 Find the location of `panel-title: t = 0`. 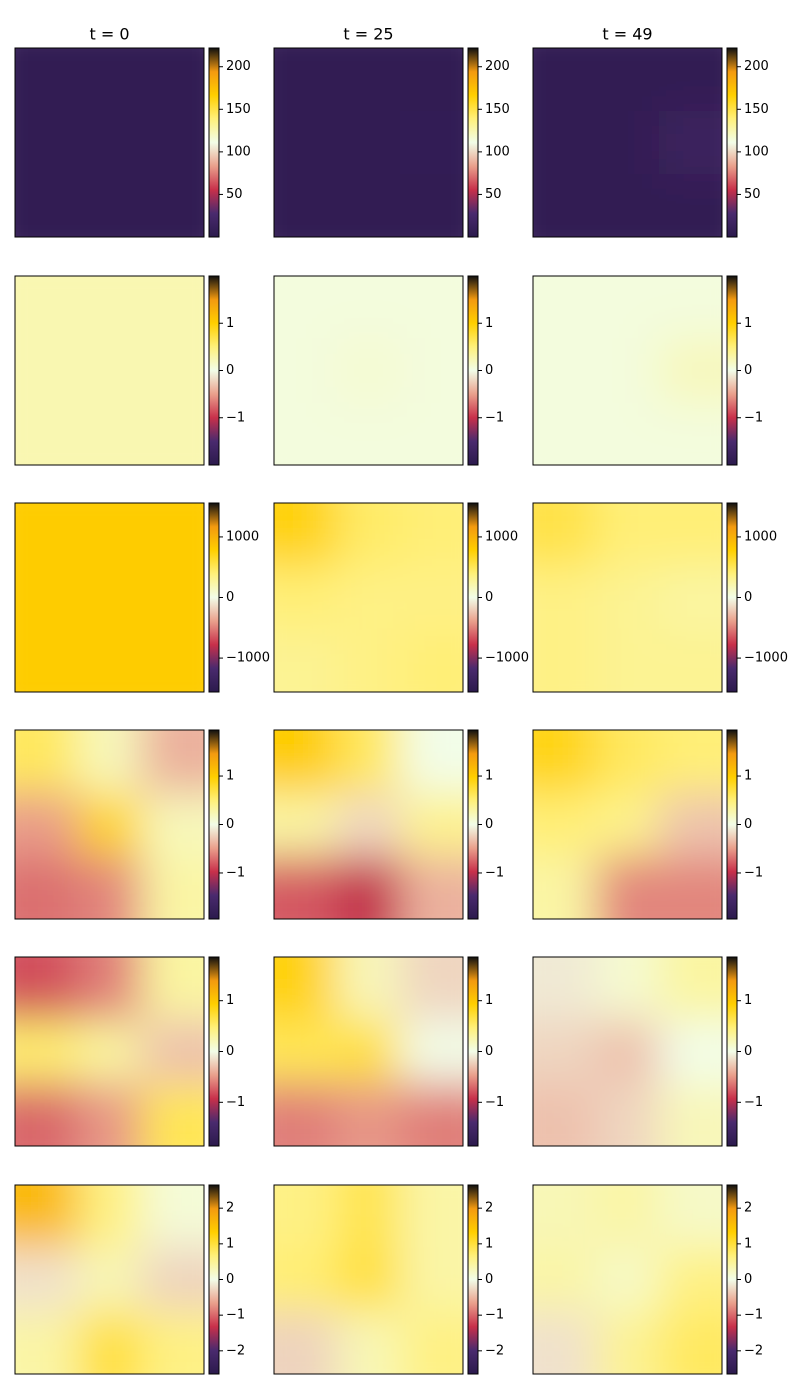

panel-title: t = 0 is located at coordinates (109, 34).